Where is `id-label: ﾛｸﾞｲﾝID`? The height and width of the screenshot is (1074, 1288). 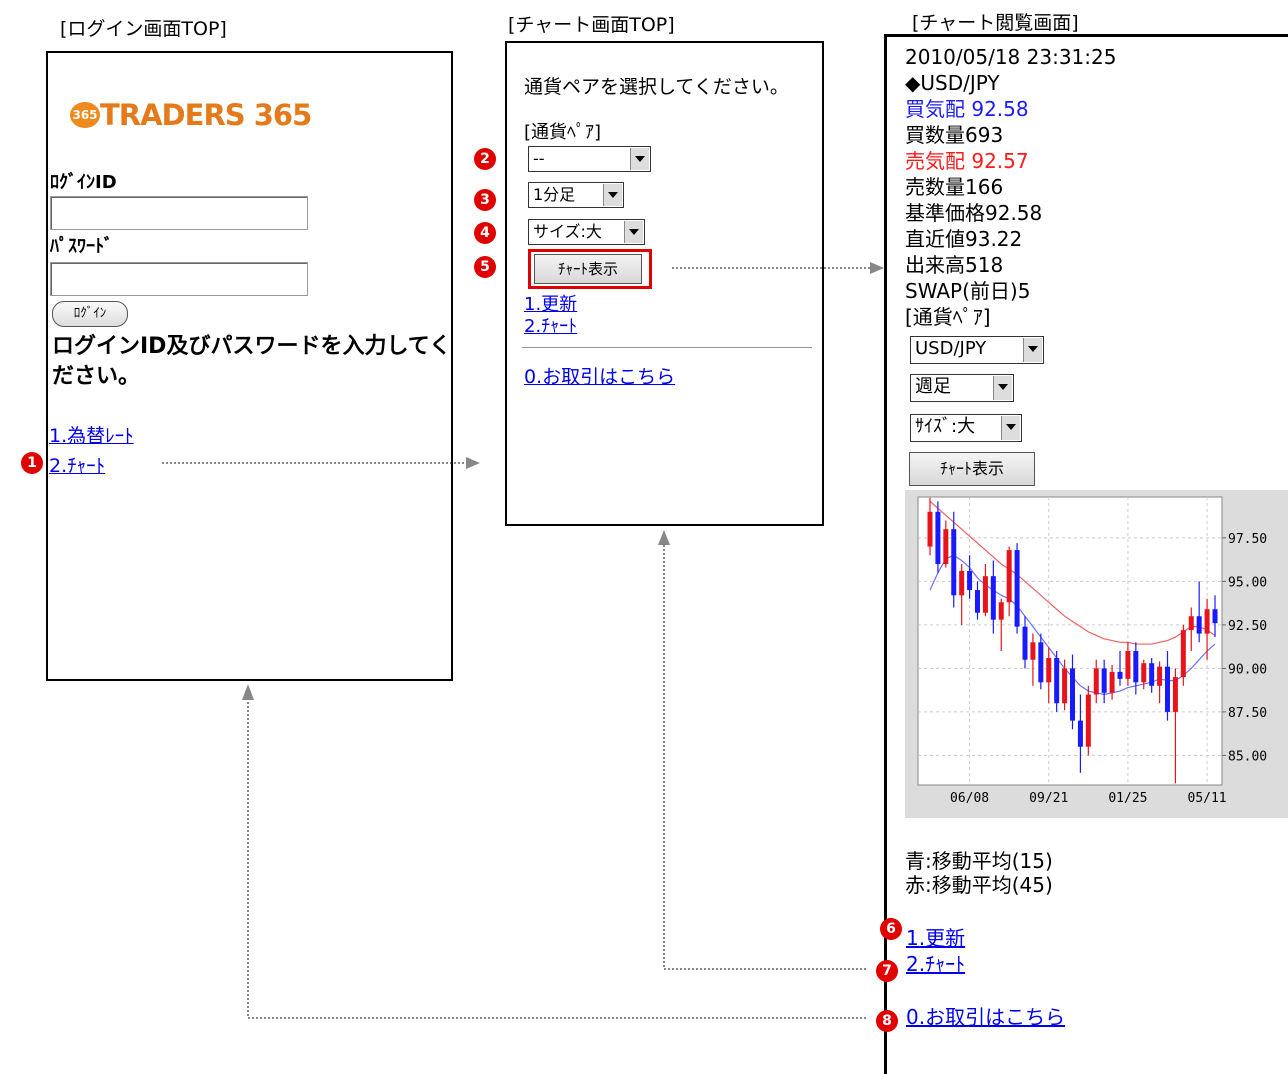 id-label: ﾛｸﾞｲﾝID is located at coordinates (83, 182).